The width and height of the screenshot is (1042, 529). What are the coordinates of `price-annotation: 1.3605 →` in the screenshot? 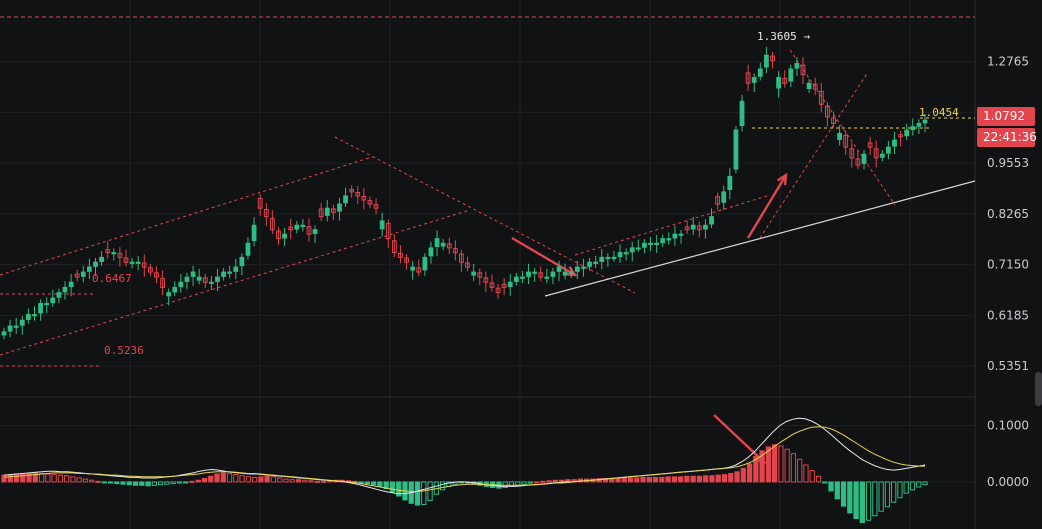 It's located at (783, 36).